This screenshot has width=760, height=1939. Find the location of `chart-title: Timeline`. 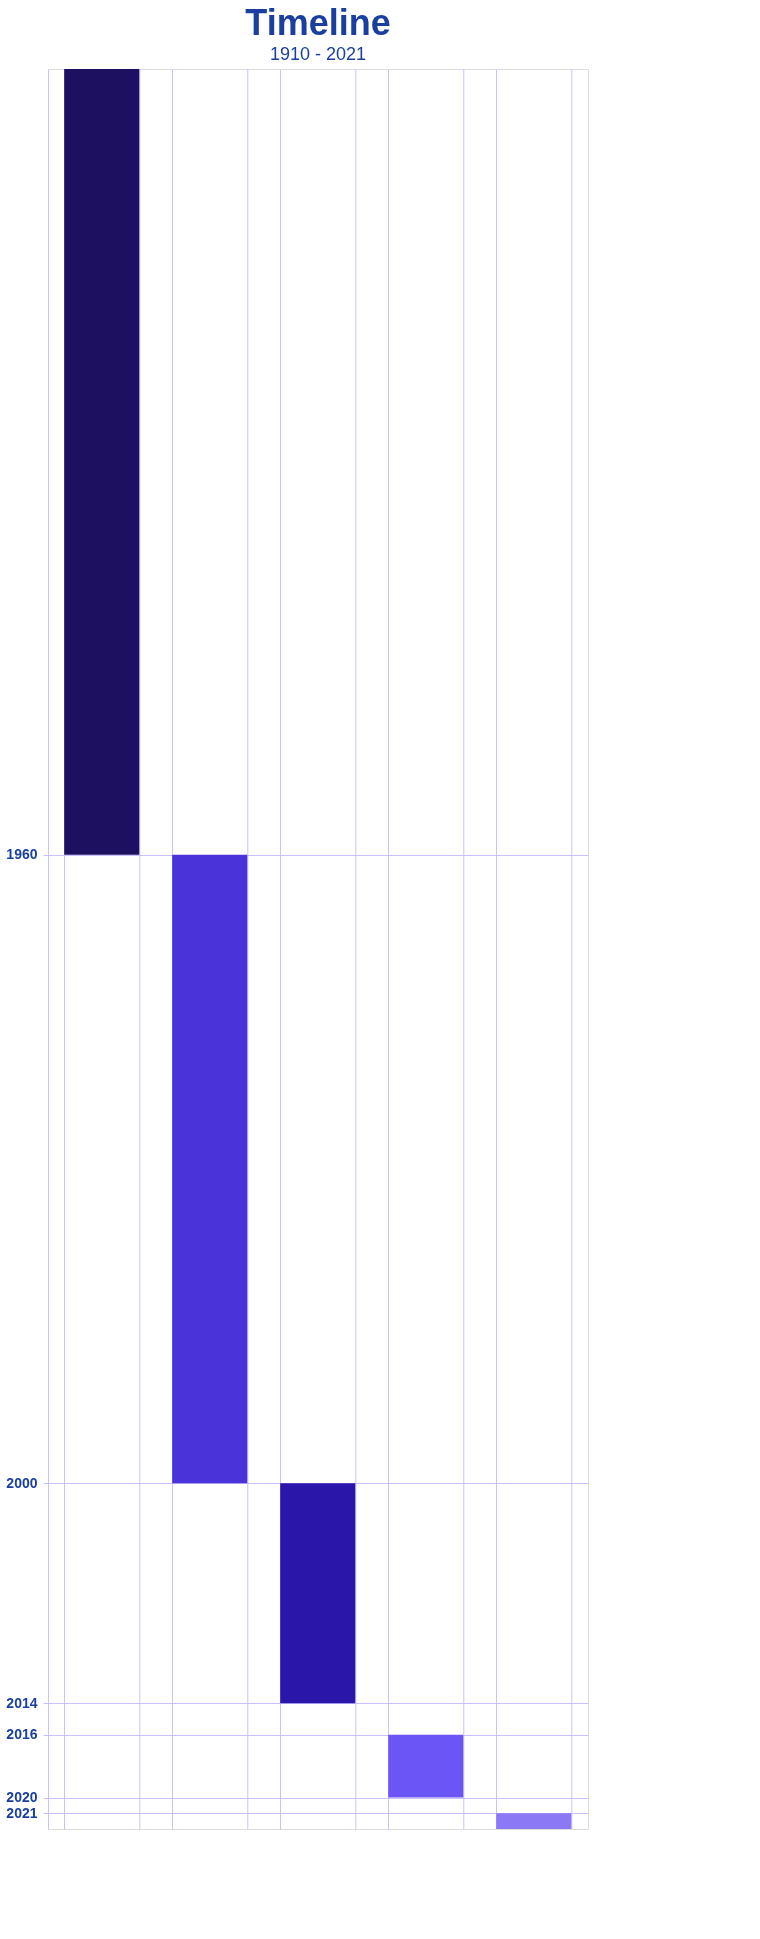

chart-title: Timeline is located at coordinates (318, 22).